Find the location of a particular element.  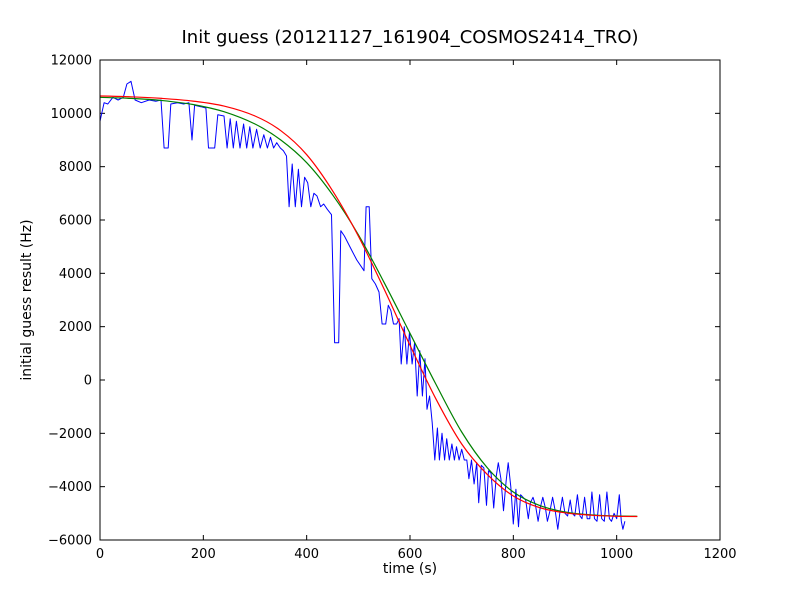

y-tick-label: 4000 is located at coordinates (75, 274).